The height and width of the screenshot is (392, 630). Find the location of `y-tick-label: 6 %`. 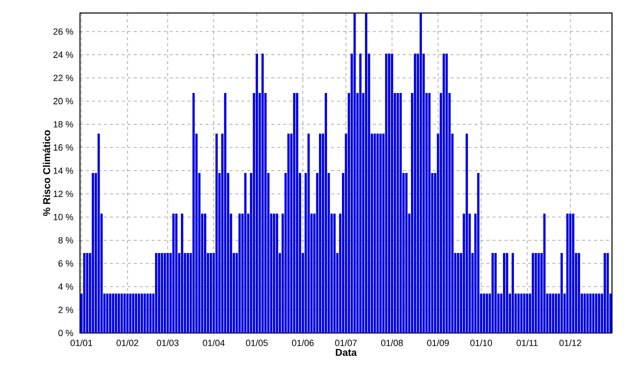

y-tick-label: 6 % is located at coordinates (66, 263).